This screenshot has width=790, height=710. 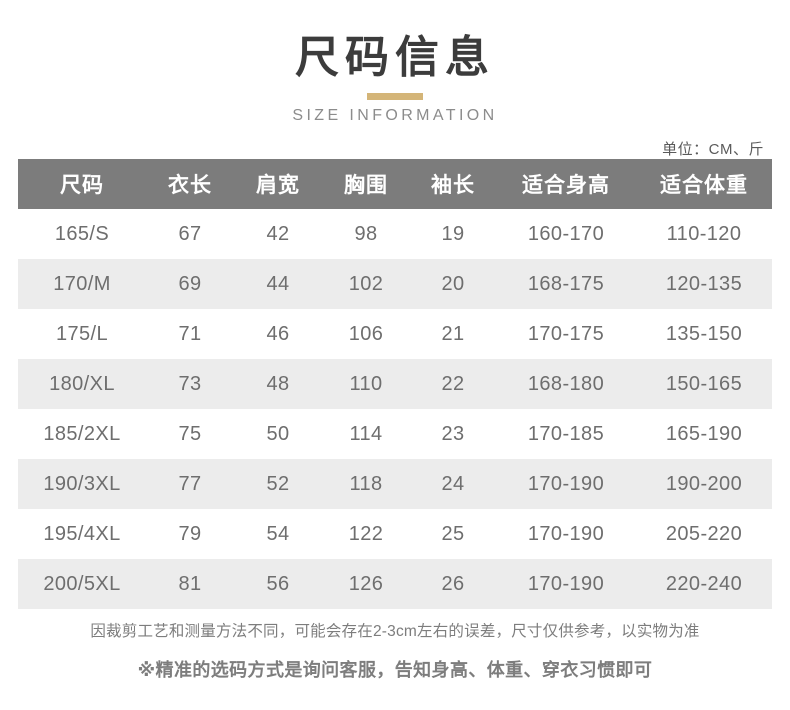 What do you see at coordinates (395, 334) in the screenshot?
I see `table-row: 175/L 71 46 106 21 170-175 135-150` at bounding box center [395, 334].